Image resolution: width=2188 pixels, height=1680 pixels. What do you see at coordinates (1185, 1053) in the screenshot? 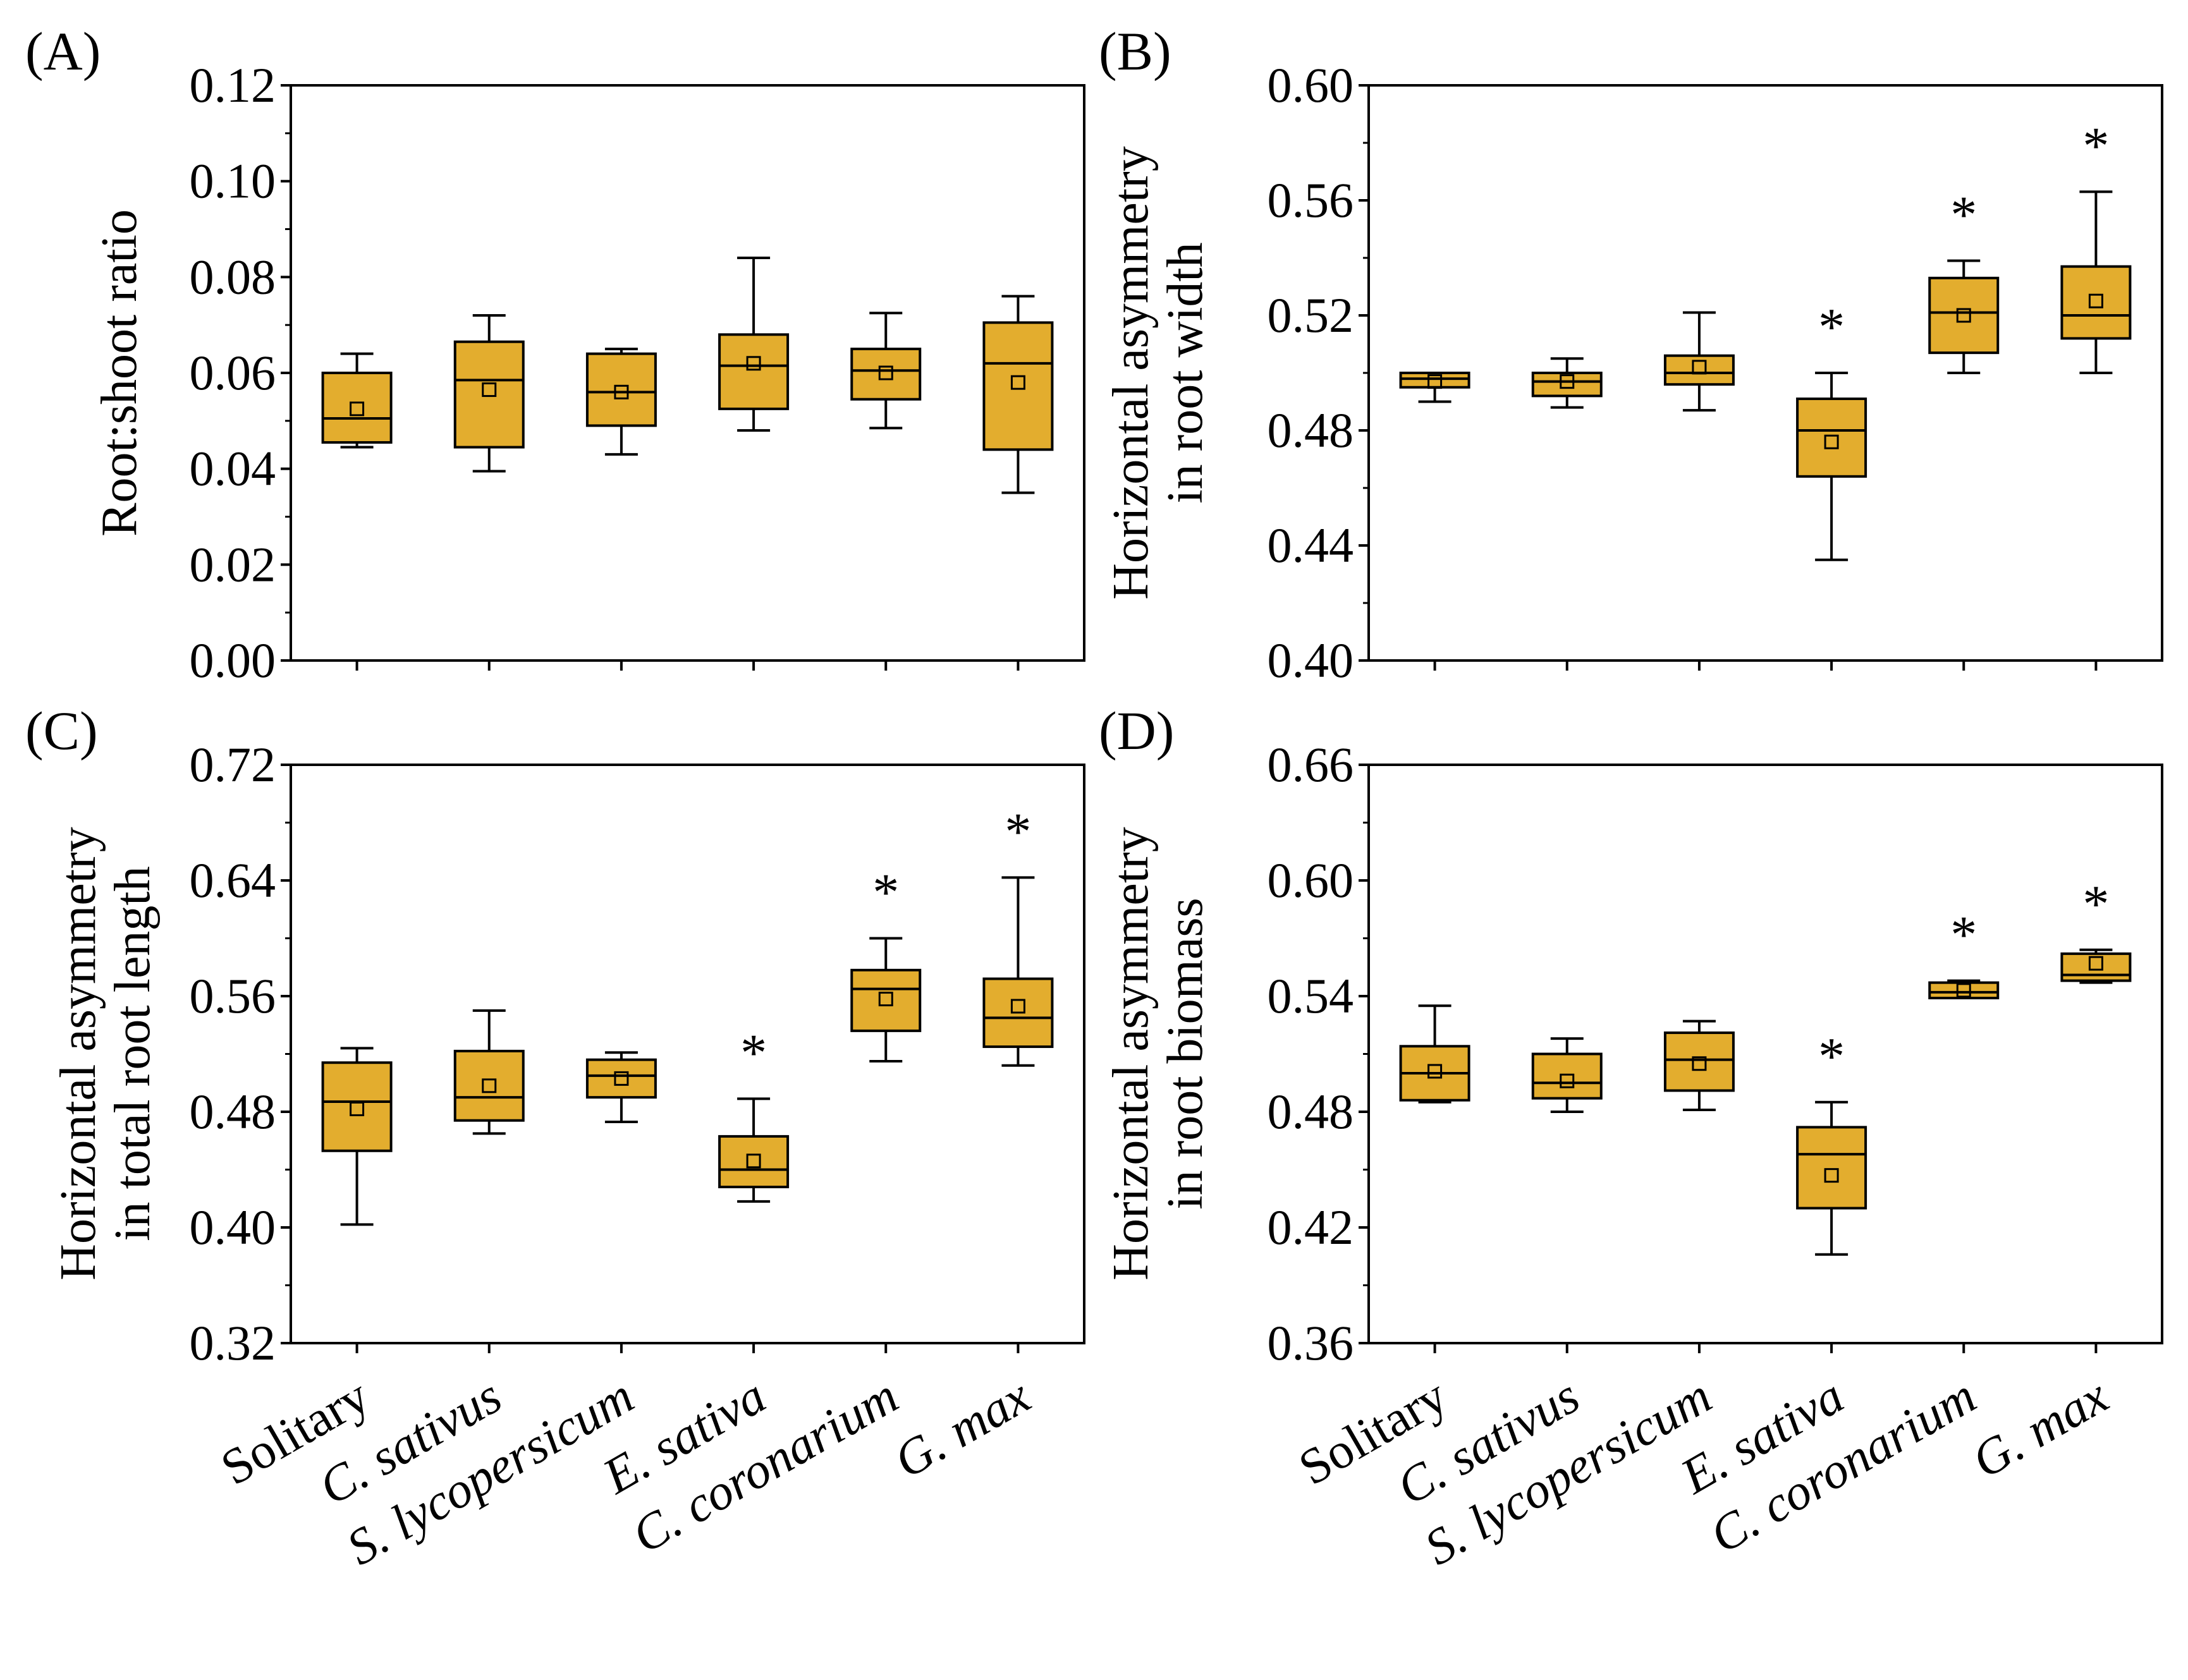
I see `y-axis-label-line: in root biomass` at bounding box center [1185, 1053].